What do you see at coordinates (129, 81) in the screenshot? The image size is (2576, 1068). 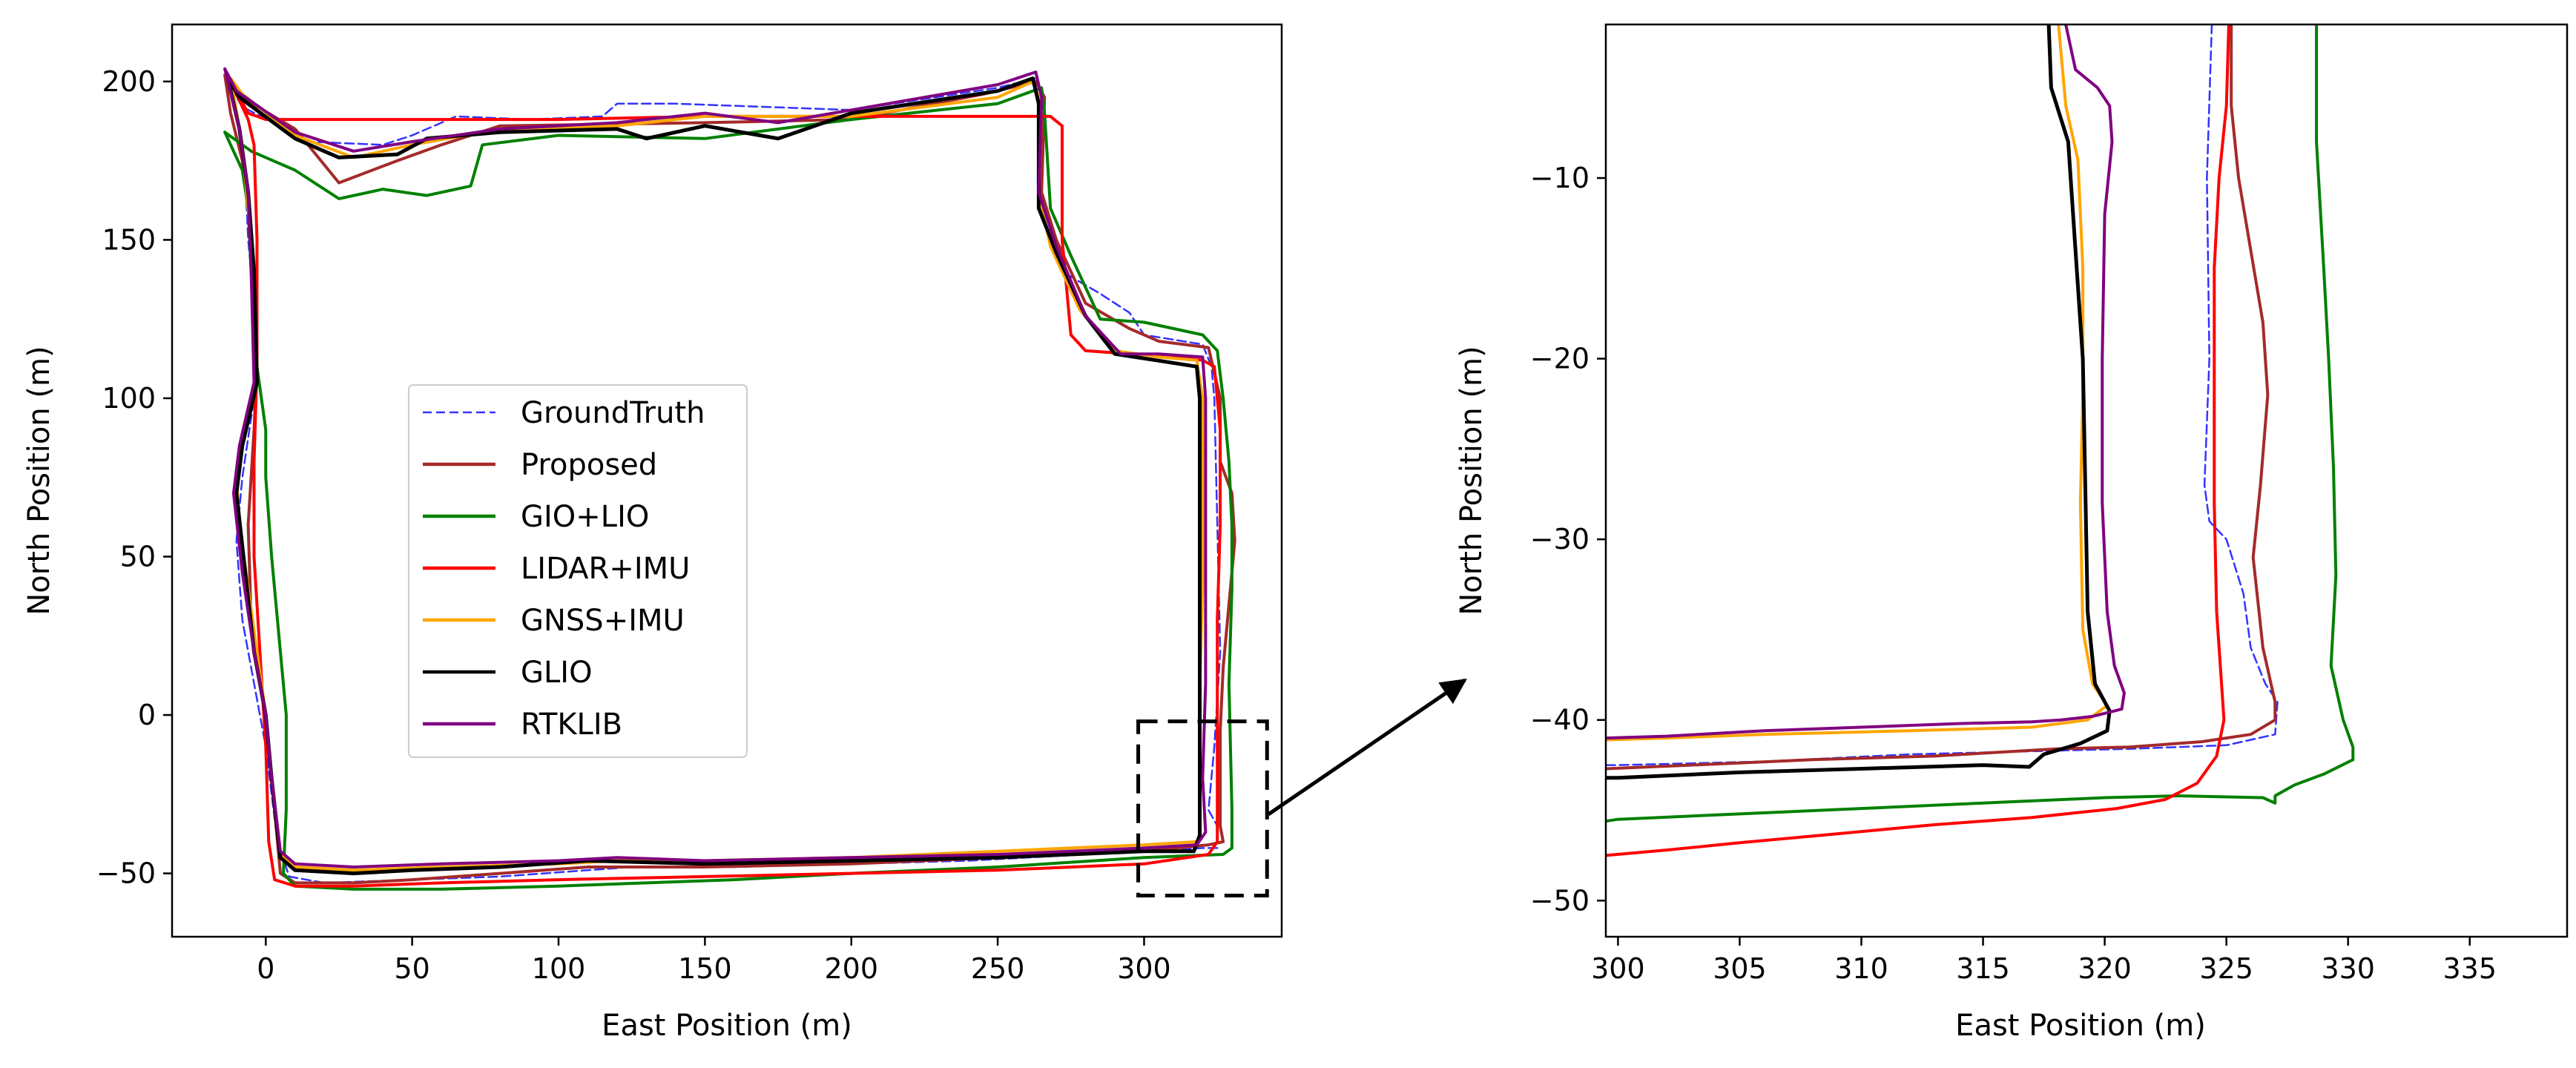 I see `overview-y-tick-label: 200` at bounding box center [129, 81].